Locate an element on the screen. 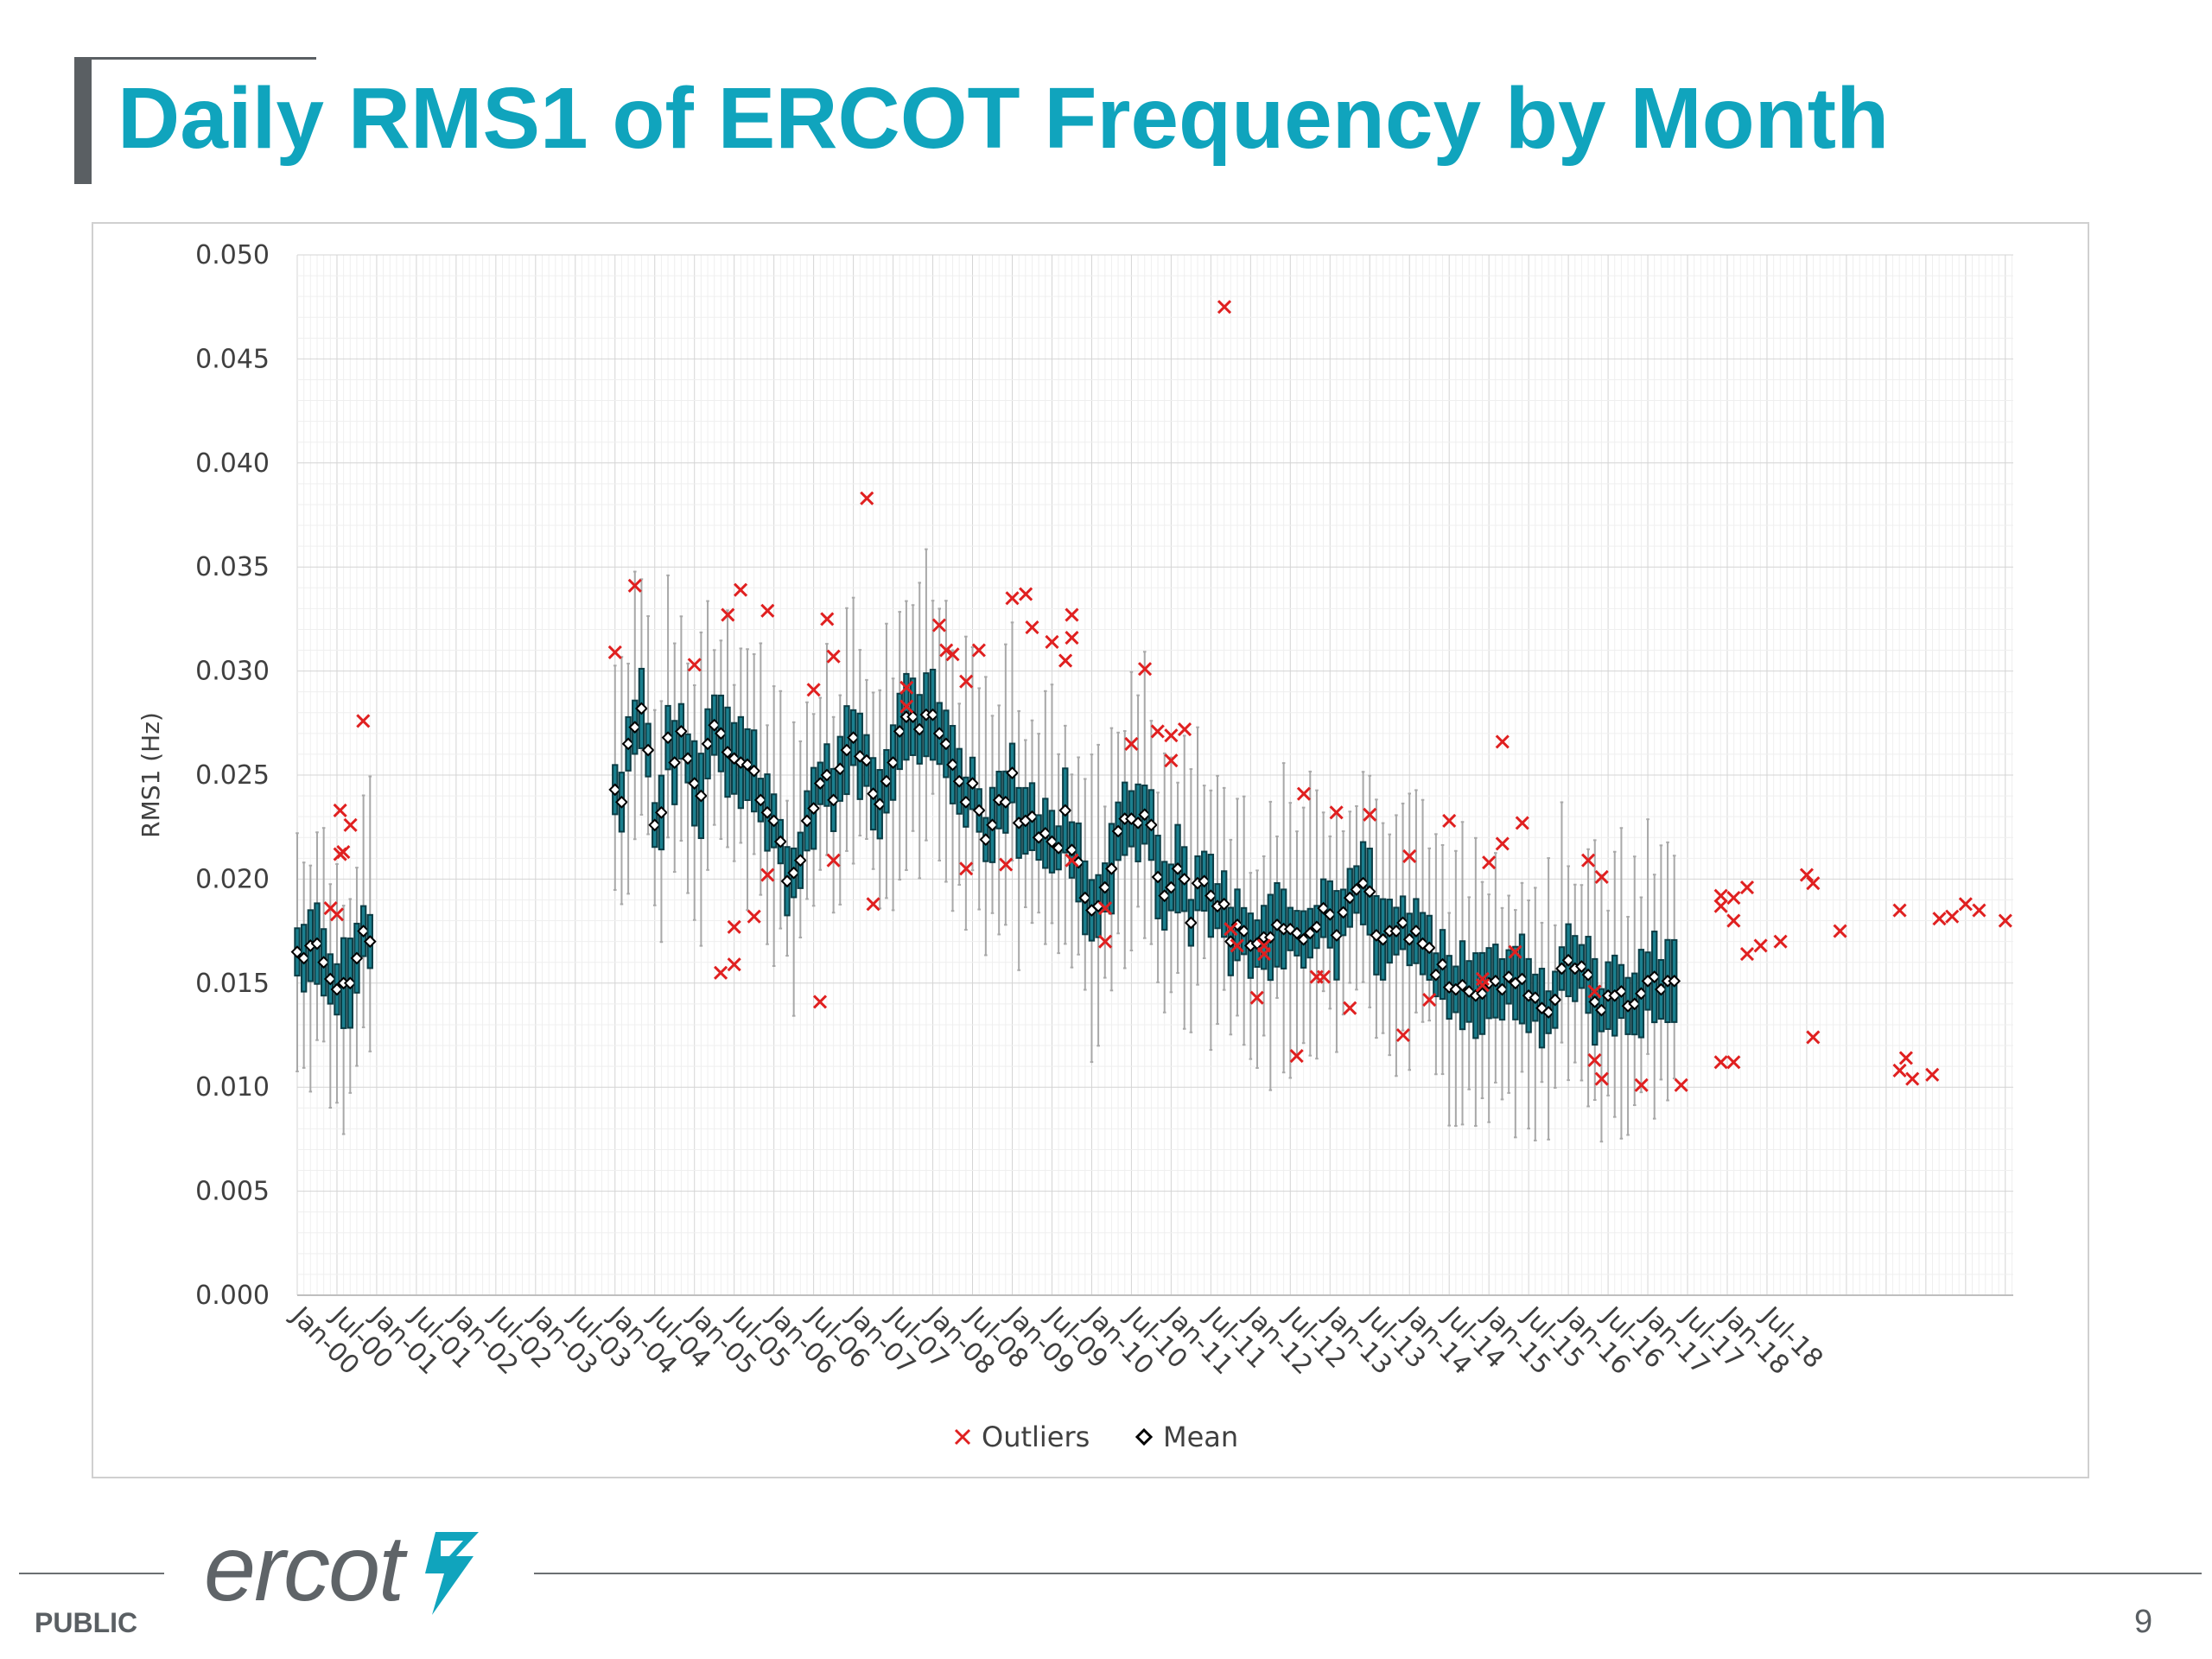 Image resolution: width=2212 pixels, height=1659 pixels. y-tick-label: 0.050 is located at coordinates (232, 255).